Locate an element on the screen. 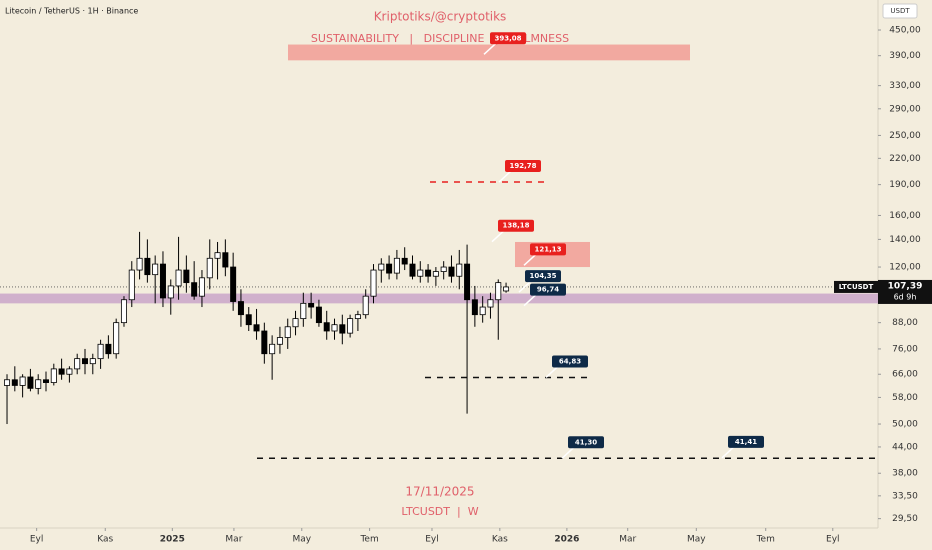  y-tick-label: 38,00 is located at coordinates (905, 474).